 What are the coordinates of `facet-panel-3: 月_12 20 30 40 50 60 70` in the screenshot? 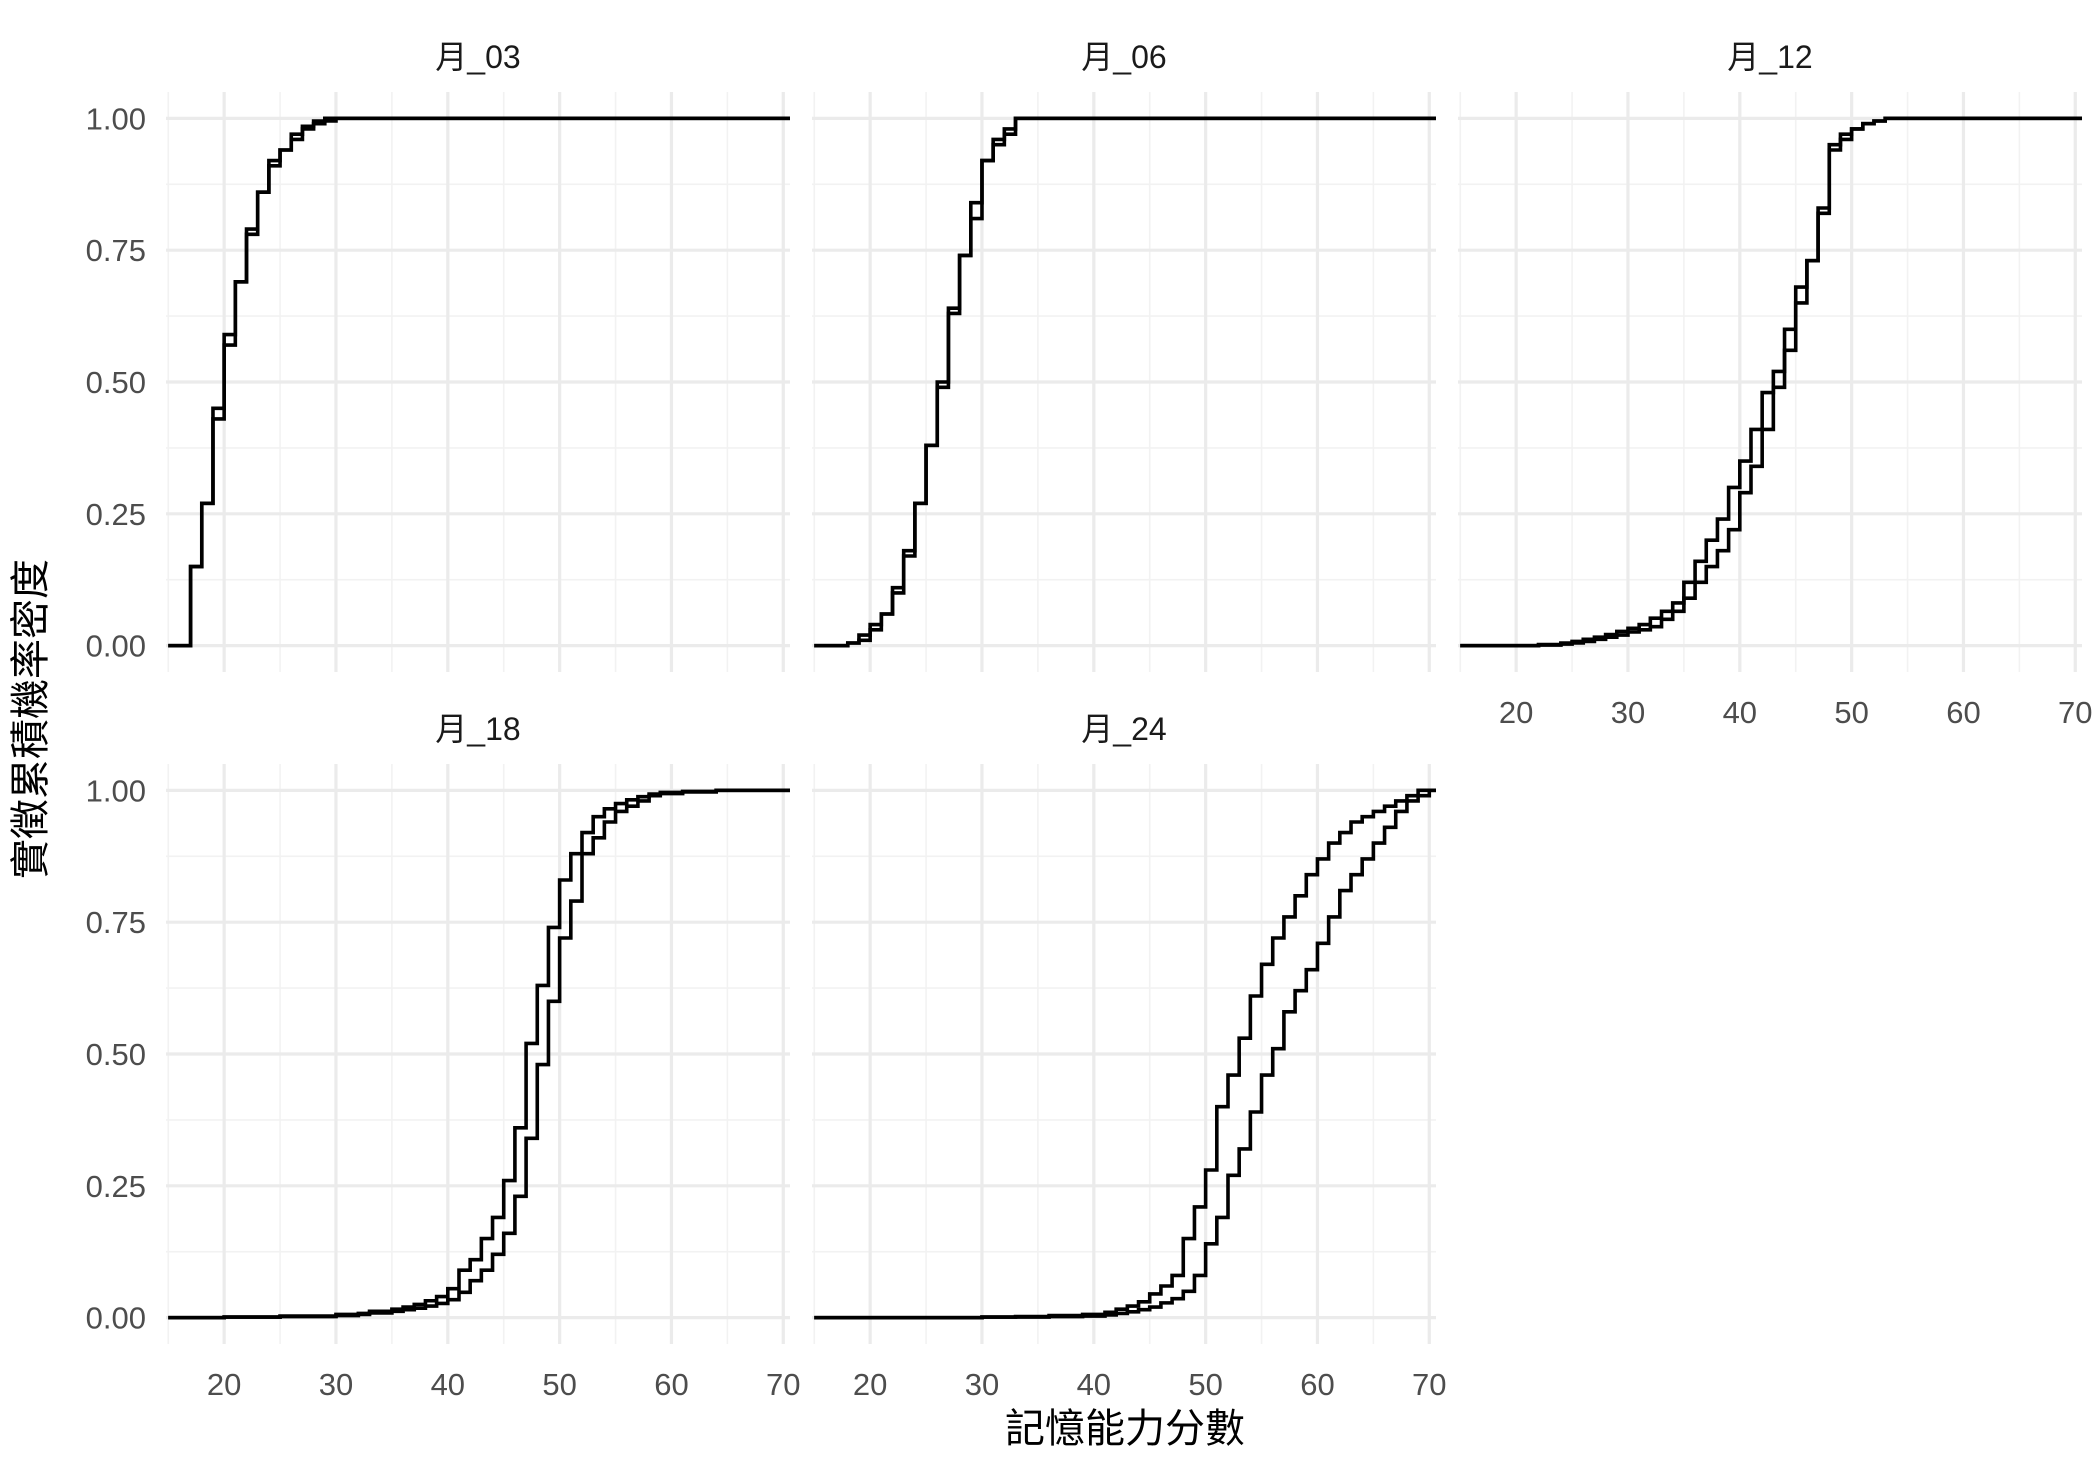 It's located at (1775, 384).